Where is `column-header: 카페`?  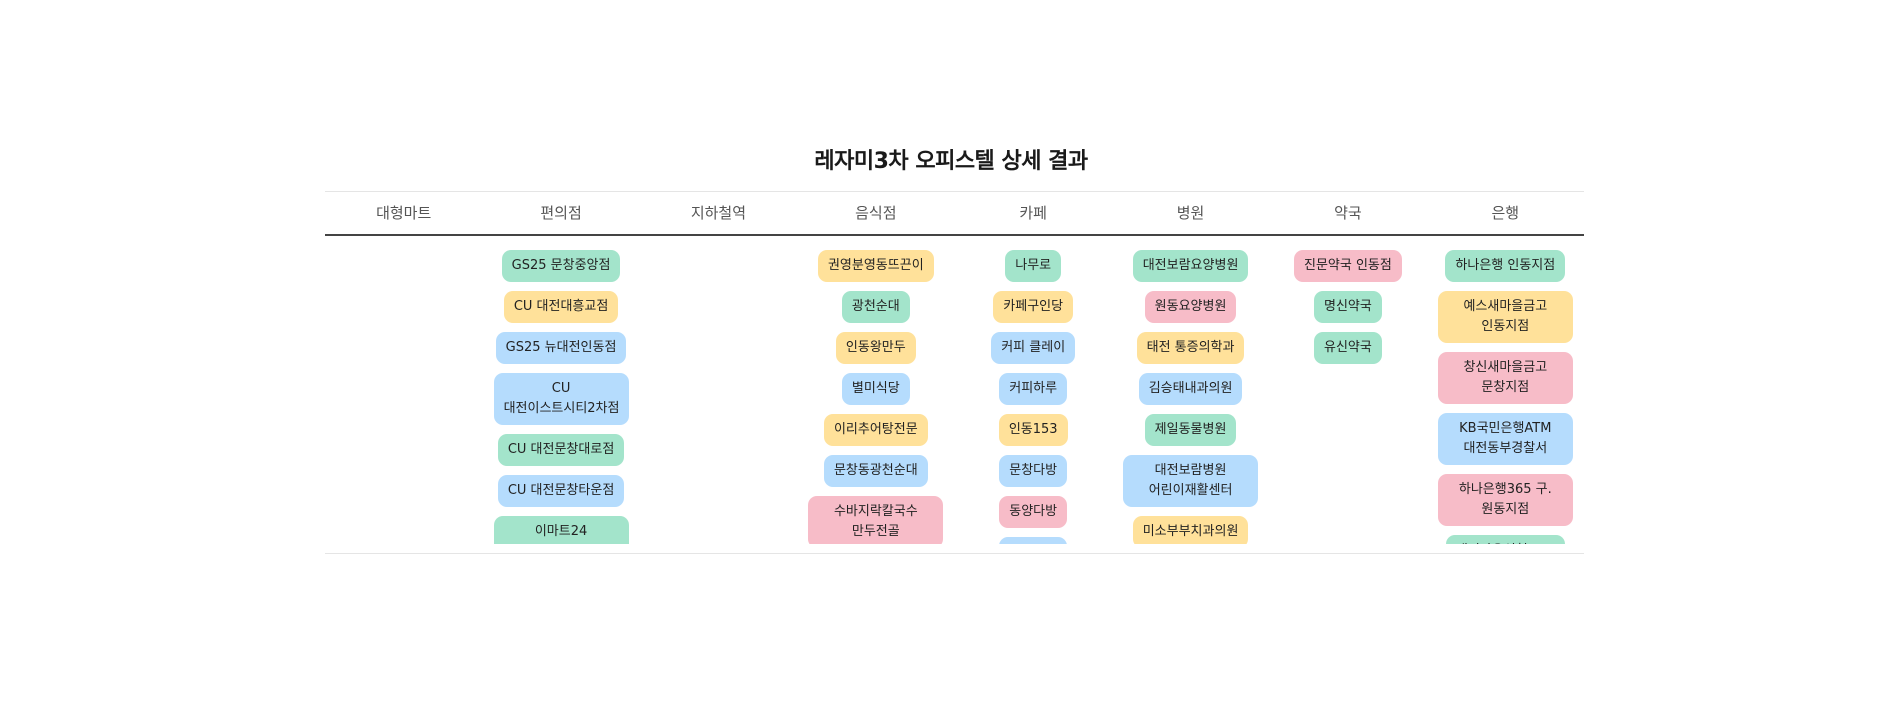
column-header: 카페 is located at coordinates (1033, 213).